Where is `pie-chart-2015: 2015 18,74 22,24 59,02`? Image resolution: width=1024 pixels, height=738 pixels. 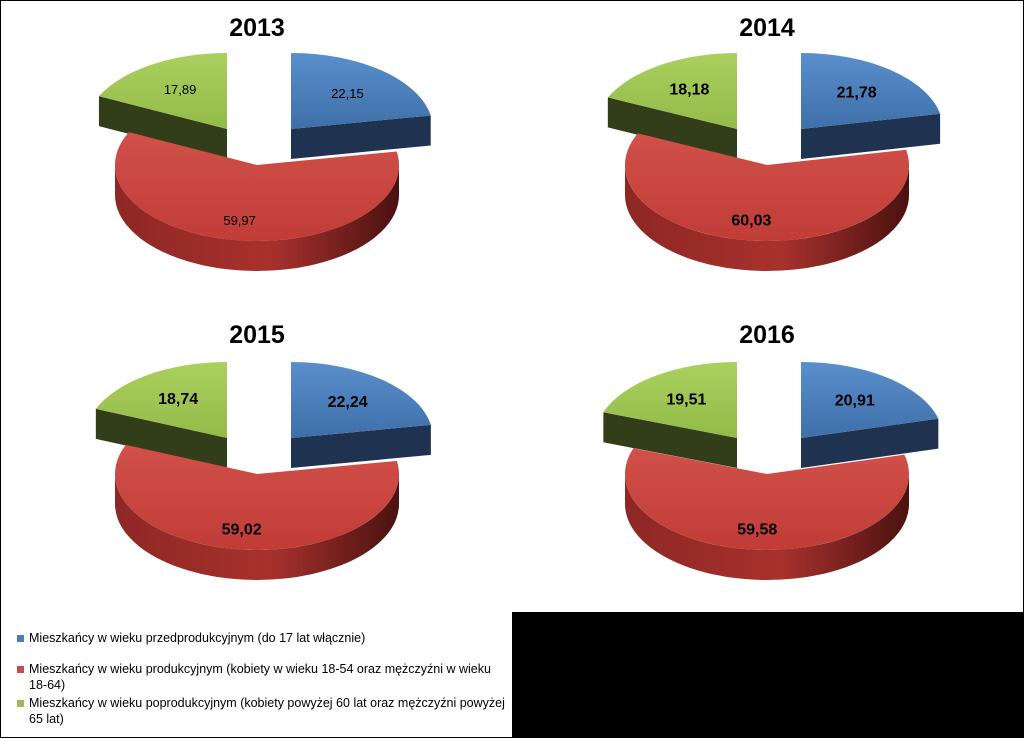 pie-chart-2015: 2015 18,74 22,24 59,02 is located at coordinates (263, 450).